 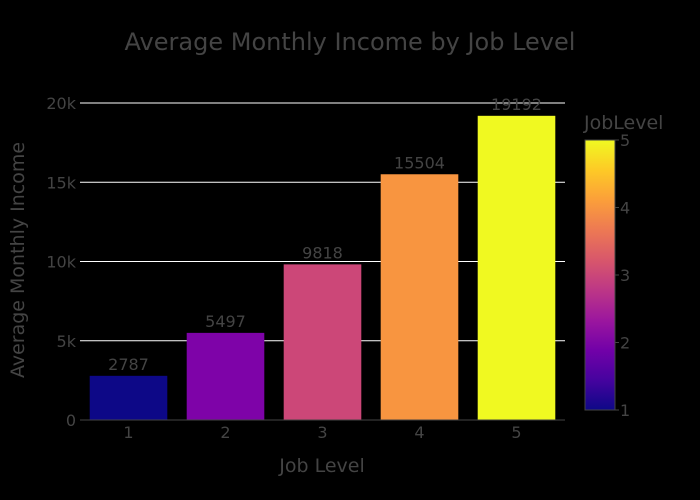 I want to click on y-tick-label: 5k, so click(x=67, y=341).